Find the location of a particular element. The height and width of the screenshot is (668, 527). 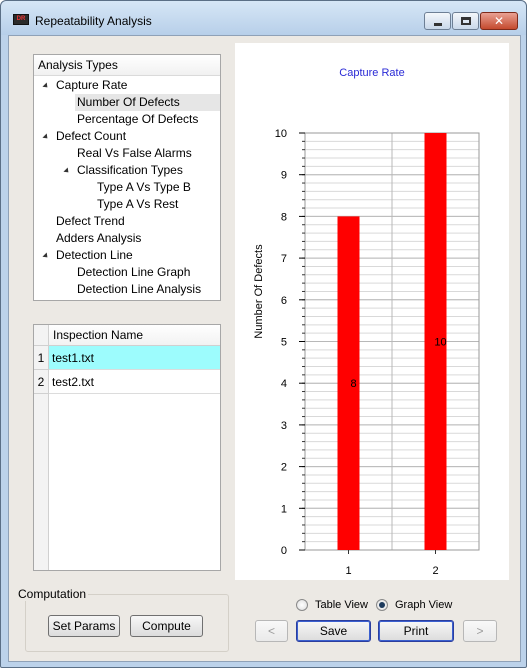

table-corner is located at coordinates (41, 335).